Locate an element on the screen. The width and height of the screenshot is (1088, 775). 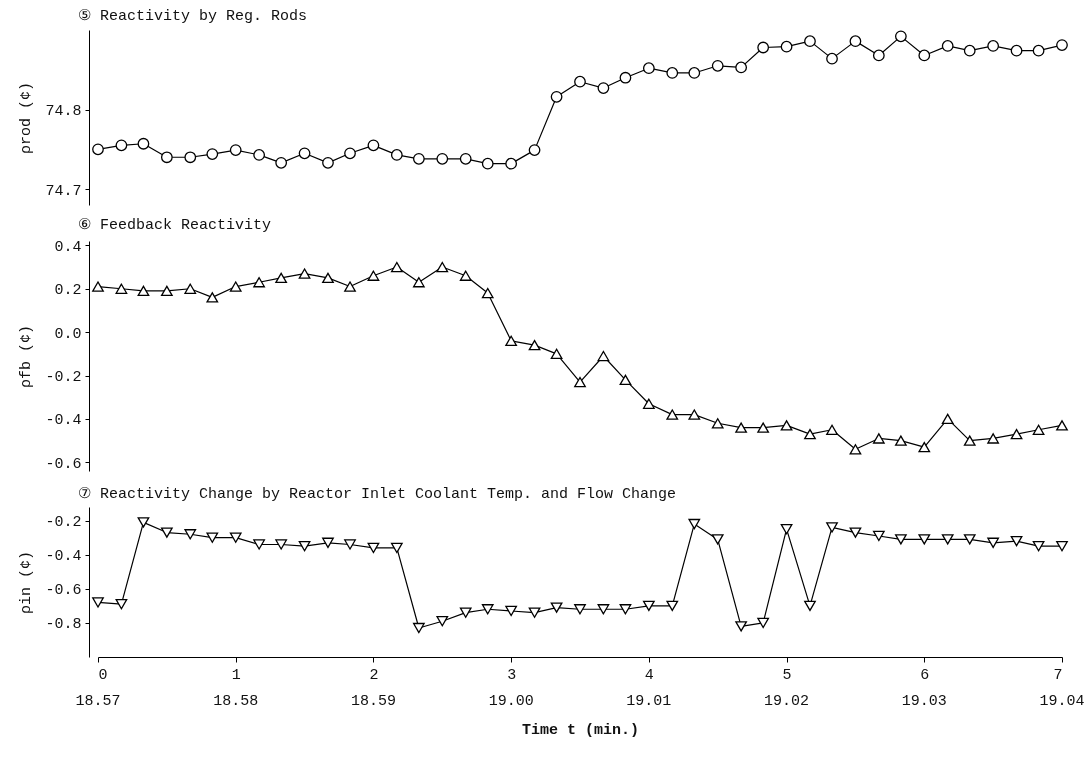
chart-title: ⑦ Reactivity Change by Reactor Inlet Coolant Temp. and Flow Change is located at coordinates (377, 494).